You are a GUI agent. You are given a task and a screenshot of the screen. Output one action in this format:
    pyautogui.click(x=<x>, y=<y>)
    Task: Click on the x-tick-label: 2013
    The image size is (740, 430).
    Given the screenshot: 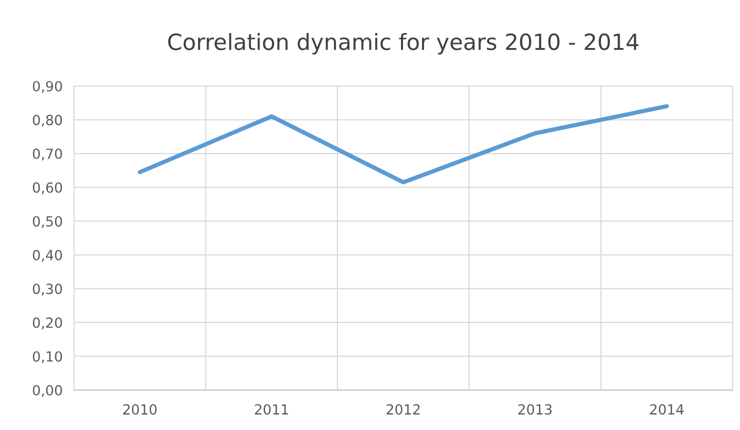 What is the action you would take?
    pyautogui.click(x=535, y=409)
    